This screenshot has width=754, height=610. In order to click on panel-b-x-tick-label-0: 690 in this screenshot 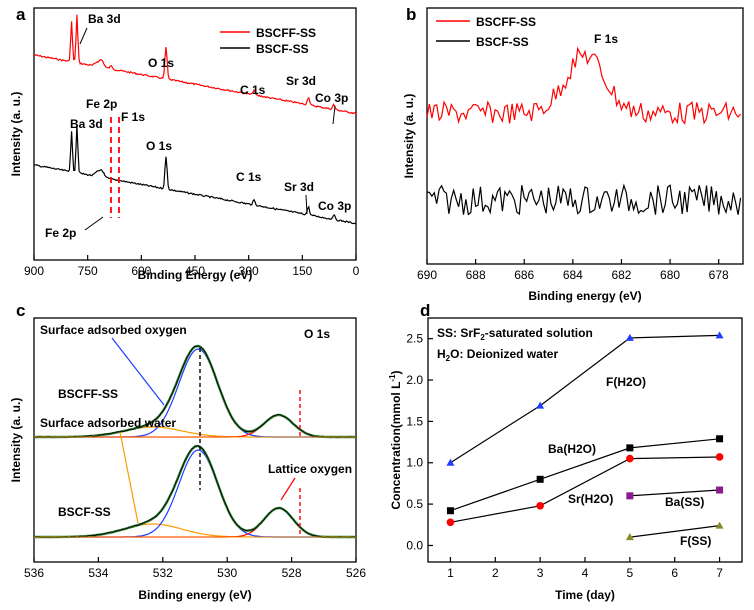, I will do `click(427, 275)`.